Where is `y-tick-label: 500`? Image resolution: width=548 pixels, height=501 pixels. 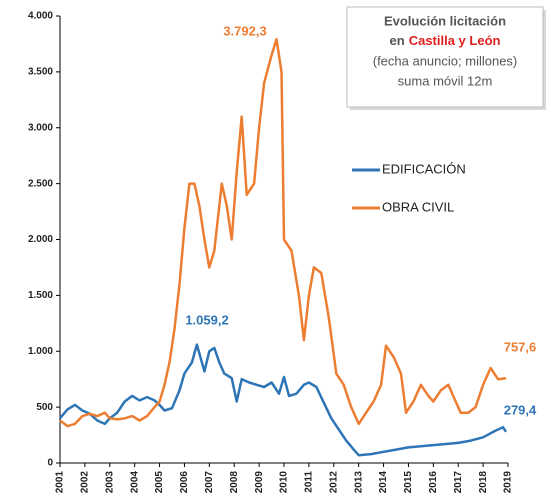
y-tick-label: 500 is located at coordinates (44, 407).